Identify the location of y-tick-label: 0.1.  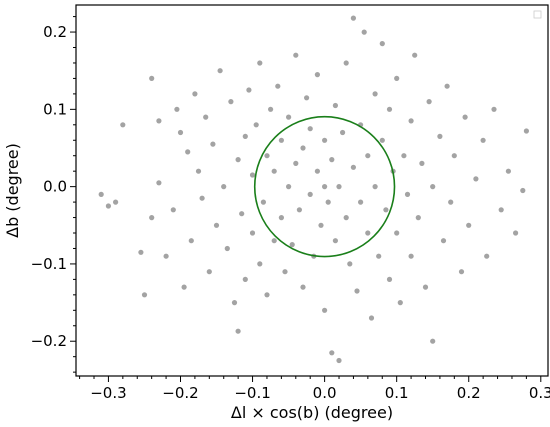
(55, 109).